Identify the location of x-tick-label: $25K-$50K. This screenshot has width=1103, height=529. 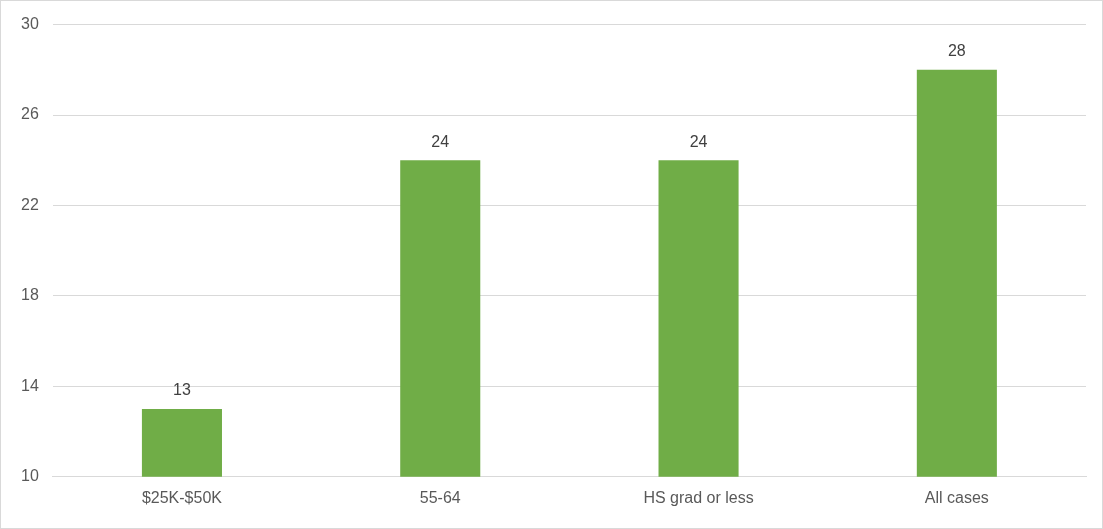
(182, 497).